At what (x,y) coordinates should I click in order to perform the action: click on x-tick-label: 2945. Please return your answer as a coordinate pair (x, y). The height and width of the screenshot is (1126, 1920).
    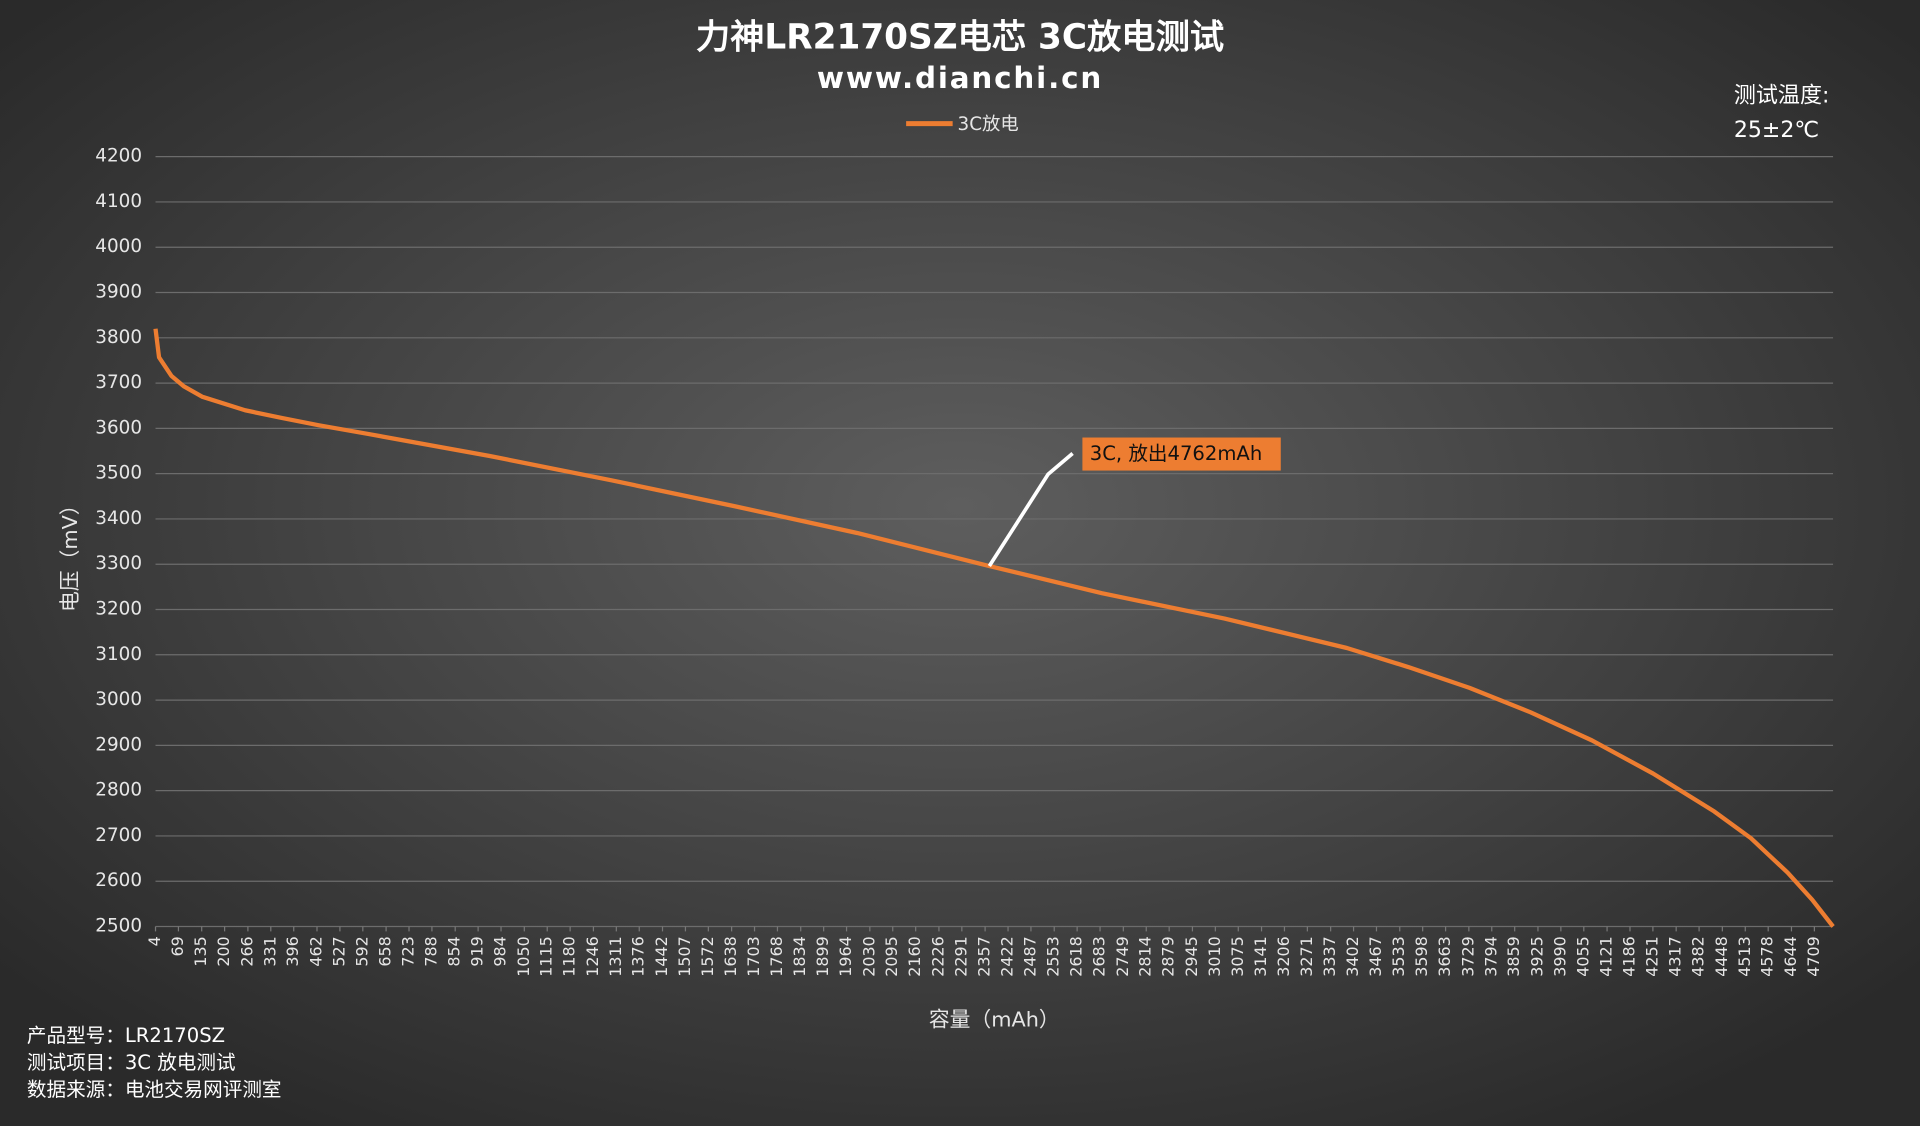
    Looking at the image, I should click on (1191, 956).